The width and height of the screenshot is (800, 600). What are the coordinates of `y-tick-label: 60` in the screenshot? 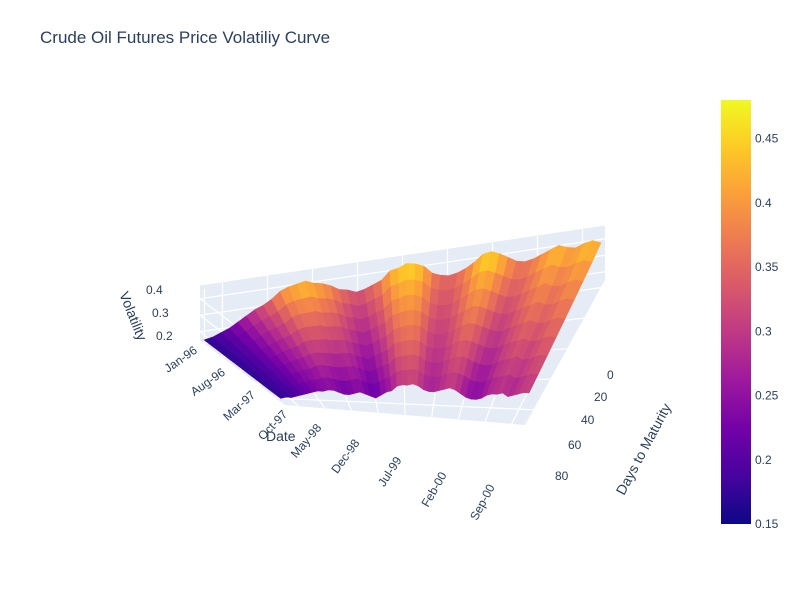 It's located at (575, 445).